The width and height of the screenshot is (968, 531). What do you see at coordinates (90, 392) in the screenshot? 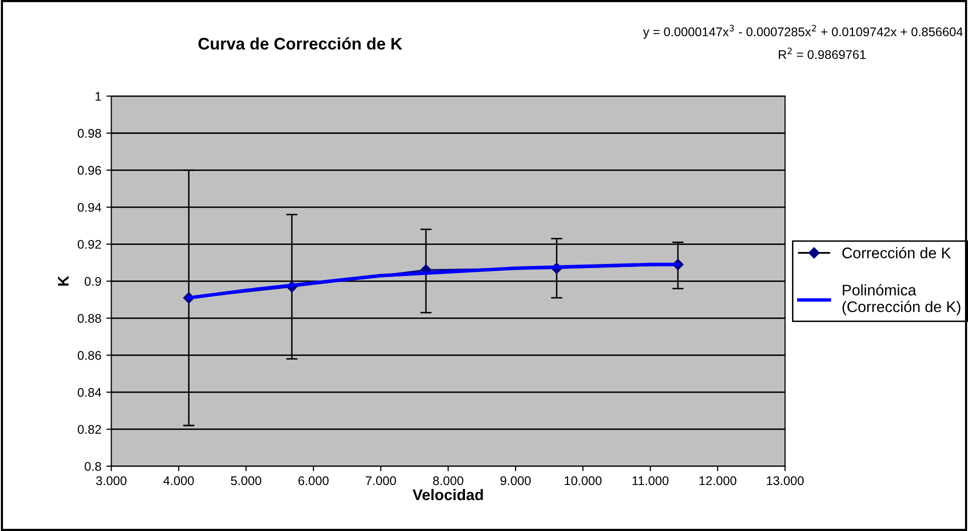
I see `y-tick-label: 0.84` at bounding box center [90, 392].